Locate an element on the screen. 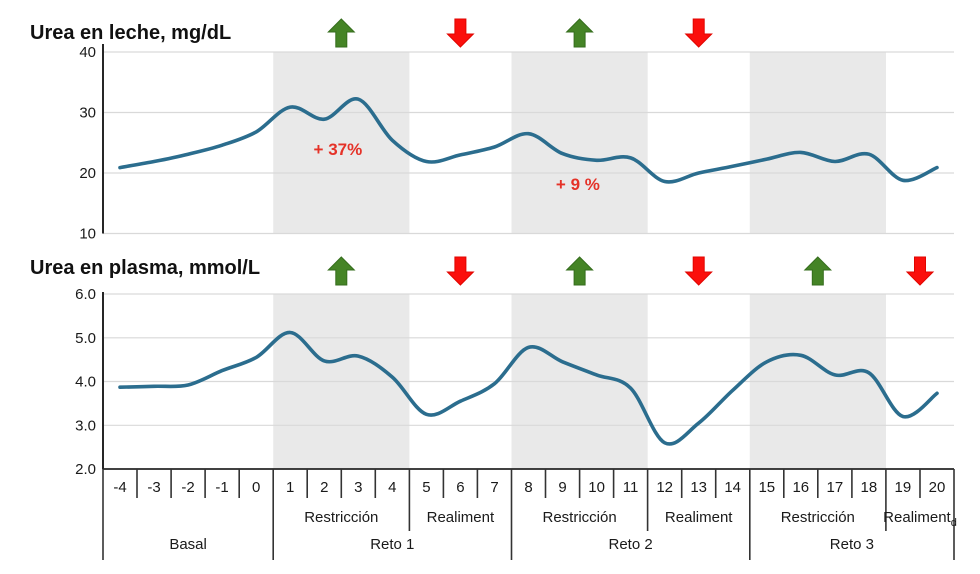  x-tick-label: 20 is located at coordinates (937, 487).